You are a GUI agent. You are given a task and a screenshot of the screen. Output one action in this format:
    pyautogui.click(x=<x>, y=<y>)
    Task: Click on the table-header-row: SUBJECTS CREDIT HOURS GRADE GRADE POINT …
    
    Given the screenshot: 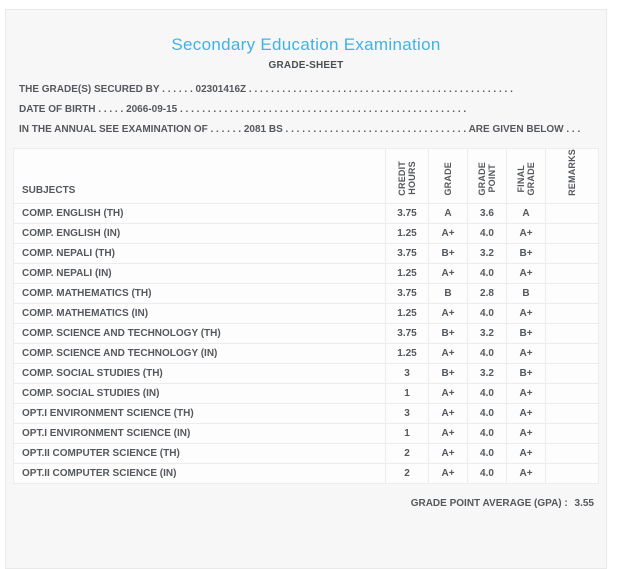 What is the action you would take?
    pyautogui.click(x=306, y=176)
    